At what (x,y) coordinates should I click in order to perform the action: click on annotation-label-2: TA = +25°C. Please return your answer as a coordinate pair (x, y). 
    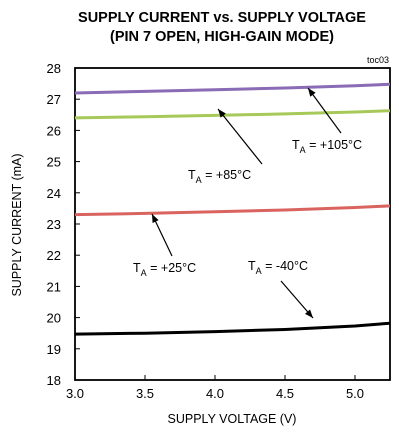
    Looking at the image, I should click on (164, 269).